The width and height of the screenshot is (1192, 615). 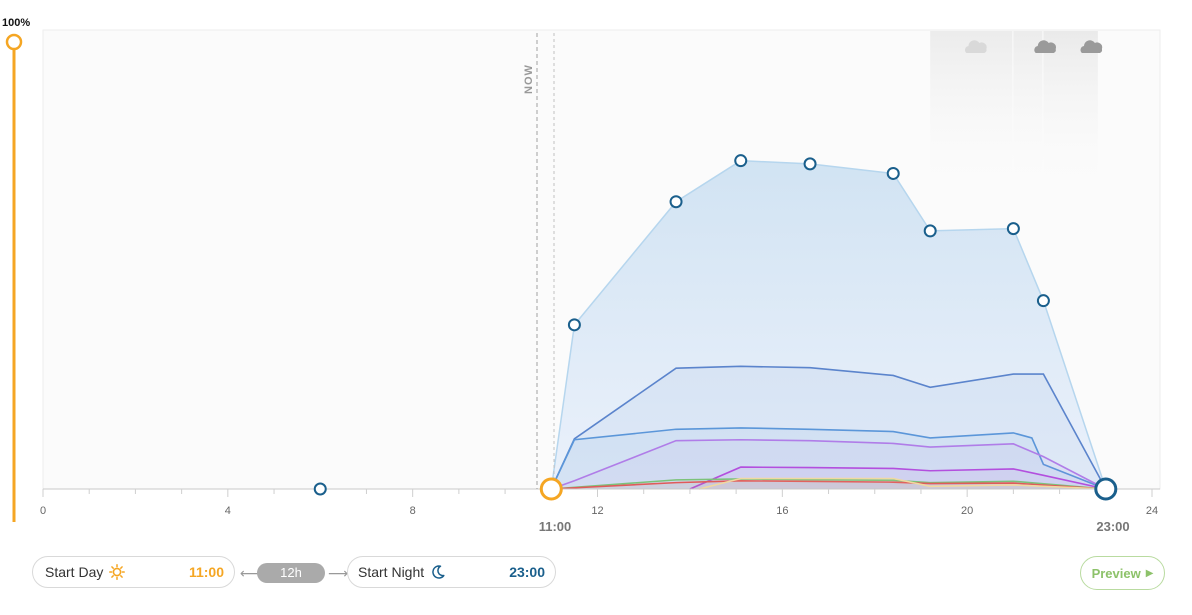 What do you see at coordinates (1116, 573) in the screenshot?
I see `preview-label: Preview` at bounding box center [1116, 573].